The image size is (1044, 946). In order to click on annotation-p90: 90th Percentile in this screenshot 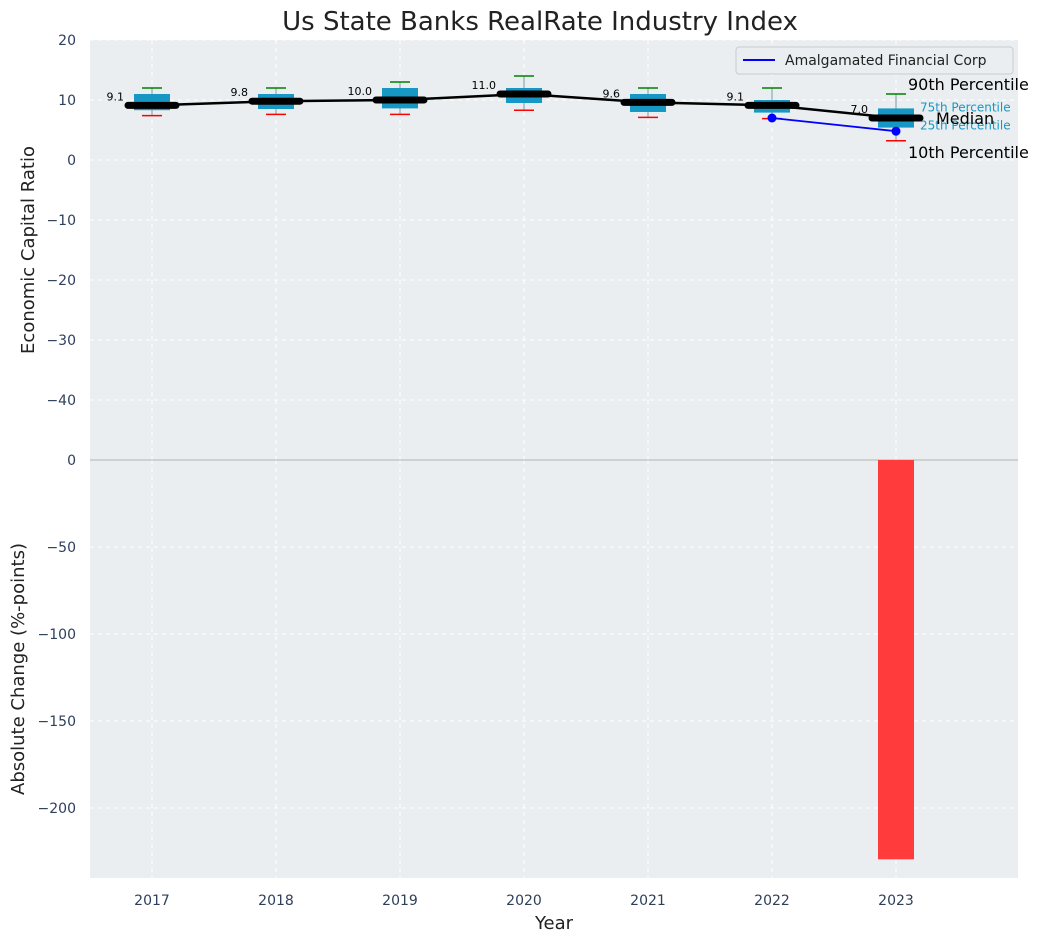, I will do `click(968, 84)`.